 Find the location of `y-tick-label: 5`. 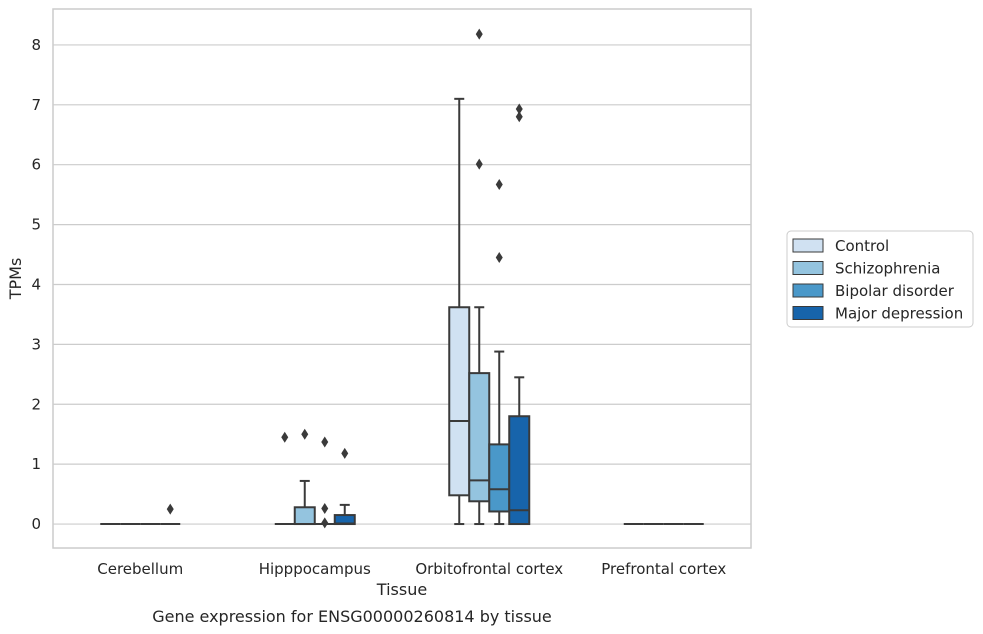

y-tick-label: 5 is located at coordinates (36, 225).